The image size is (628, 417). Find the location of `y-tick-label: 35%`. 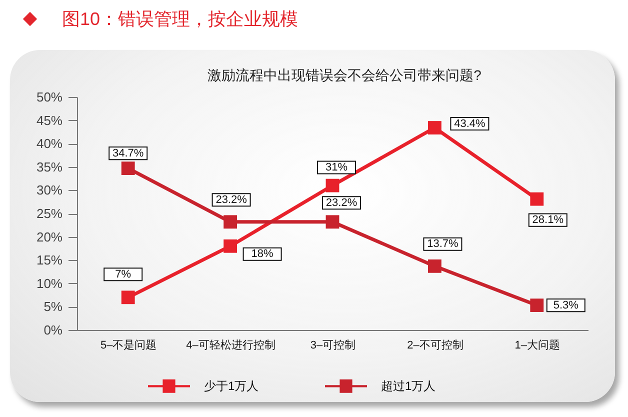

y-tick-label: 35% is located at coordinates (49, 166).